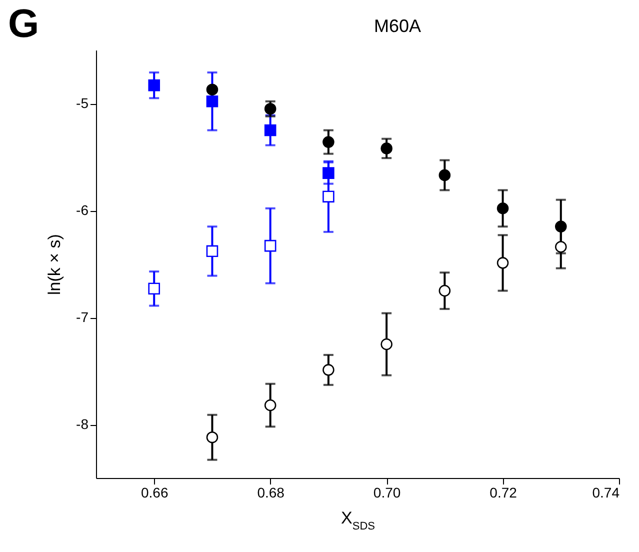 The image size is (639, 552). Describe the element at coordinates (504, 492) in the screenshot. I see `x-tick-label: 0.72` at that location.